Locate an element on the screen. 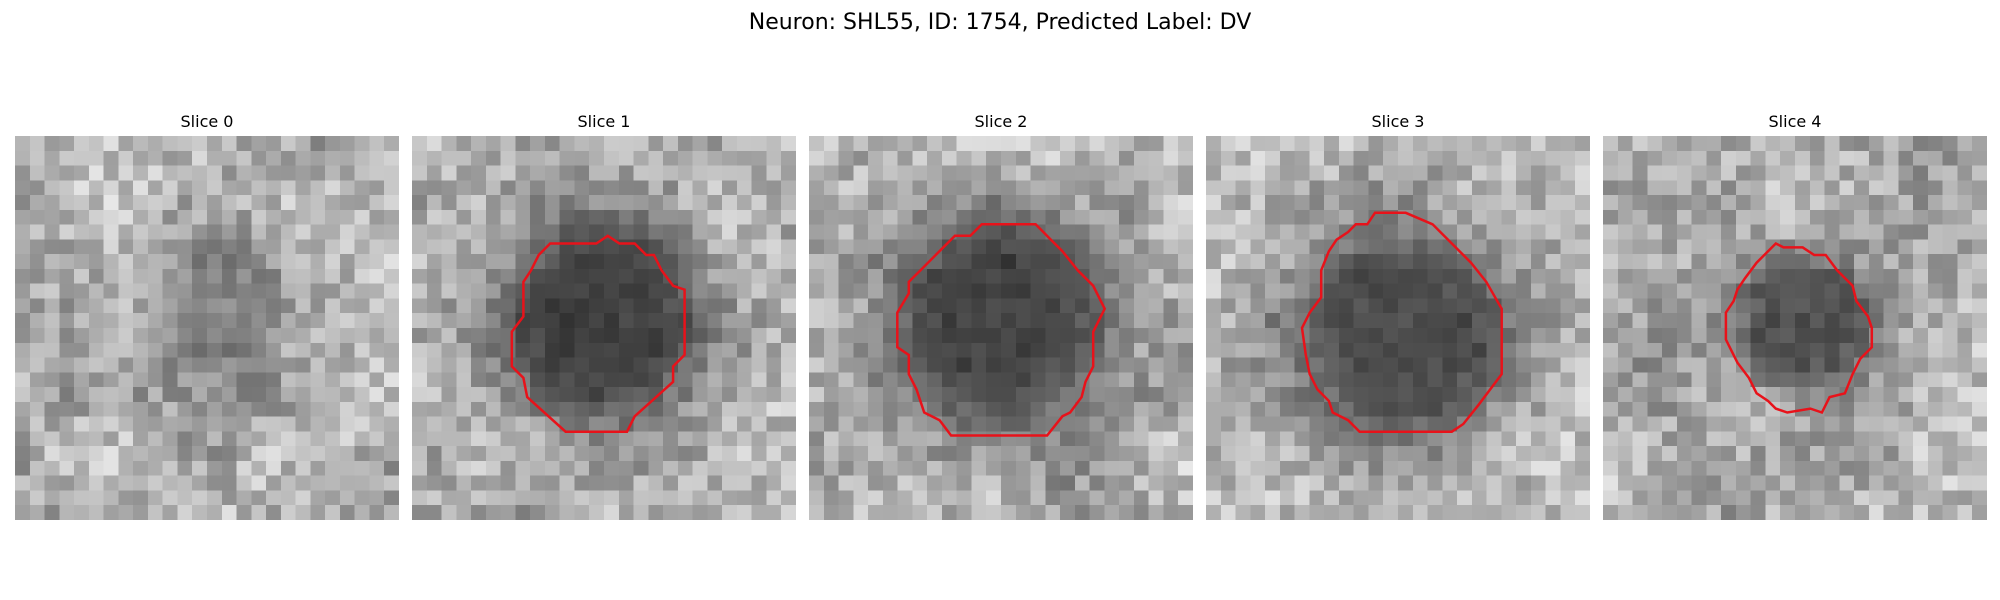  slice-panel-2: Slice 2 is located at coordinates (1001, 314).